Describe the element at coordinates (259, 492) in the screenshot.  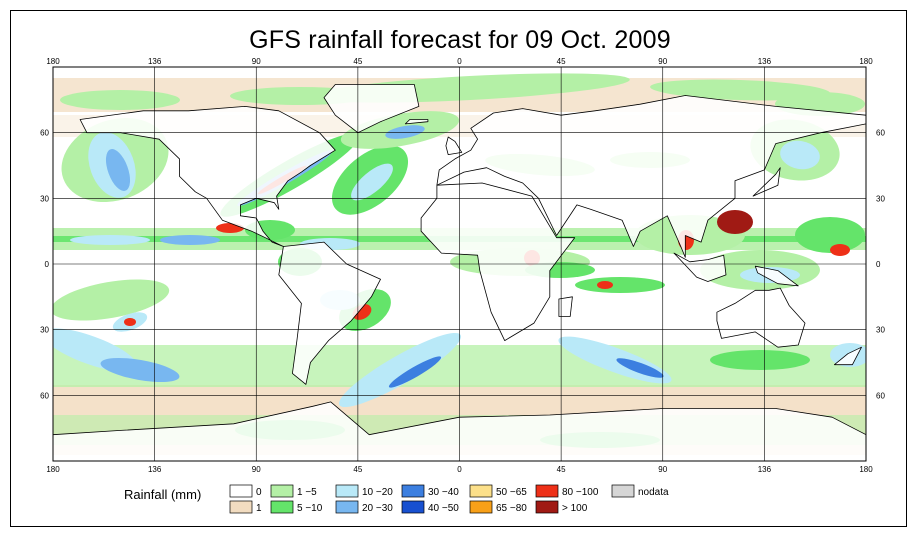
I see `legend-label: 0` at that location.